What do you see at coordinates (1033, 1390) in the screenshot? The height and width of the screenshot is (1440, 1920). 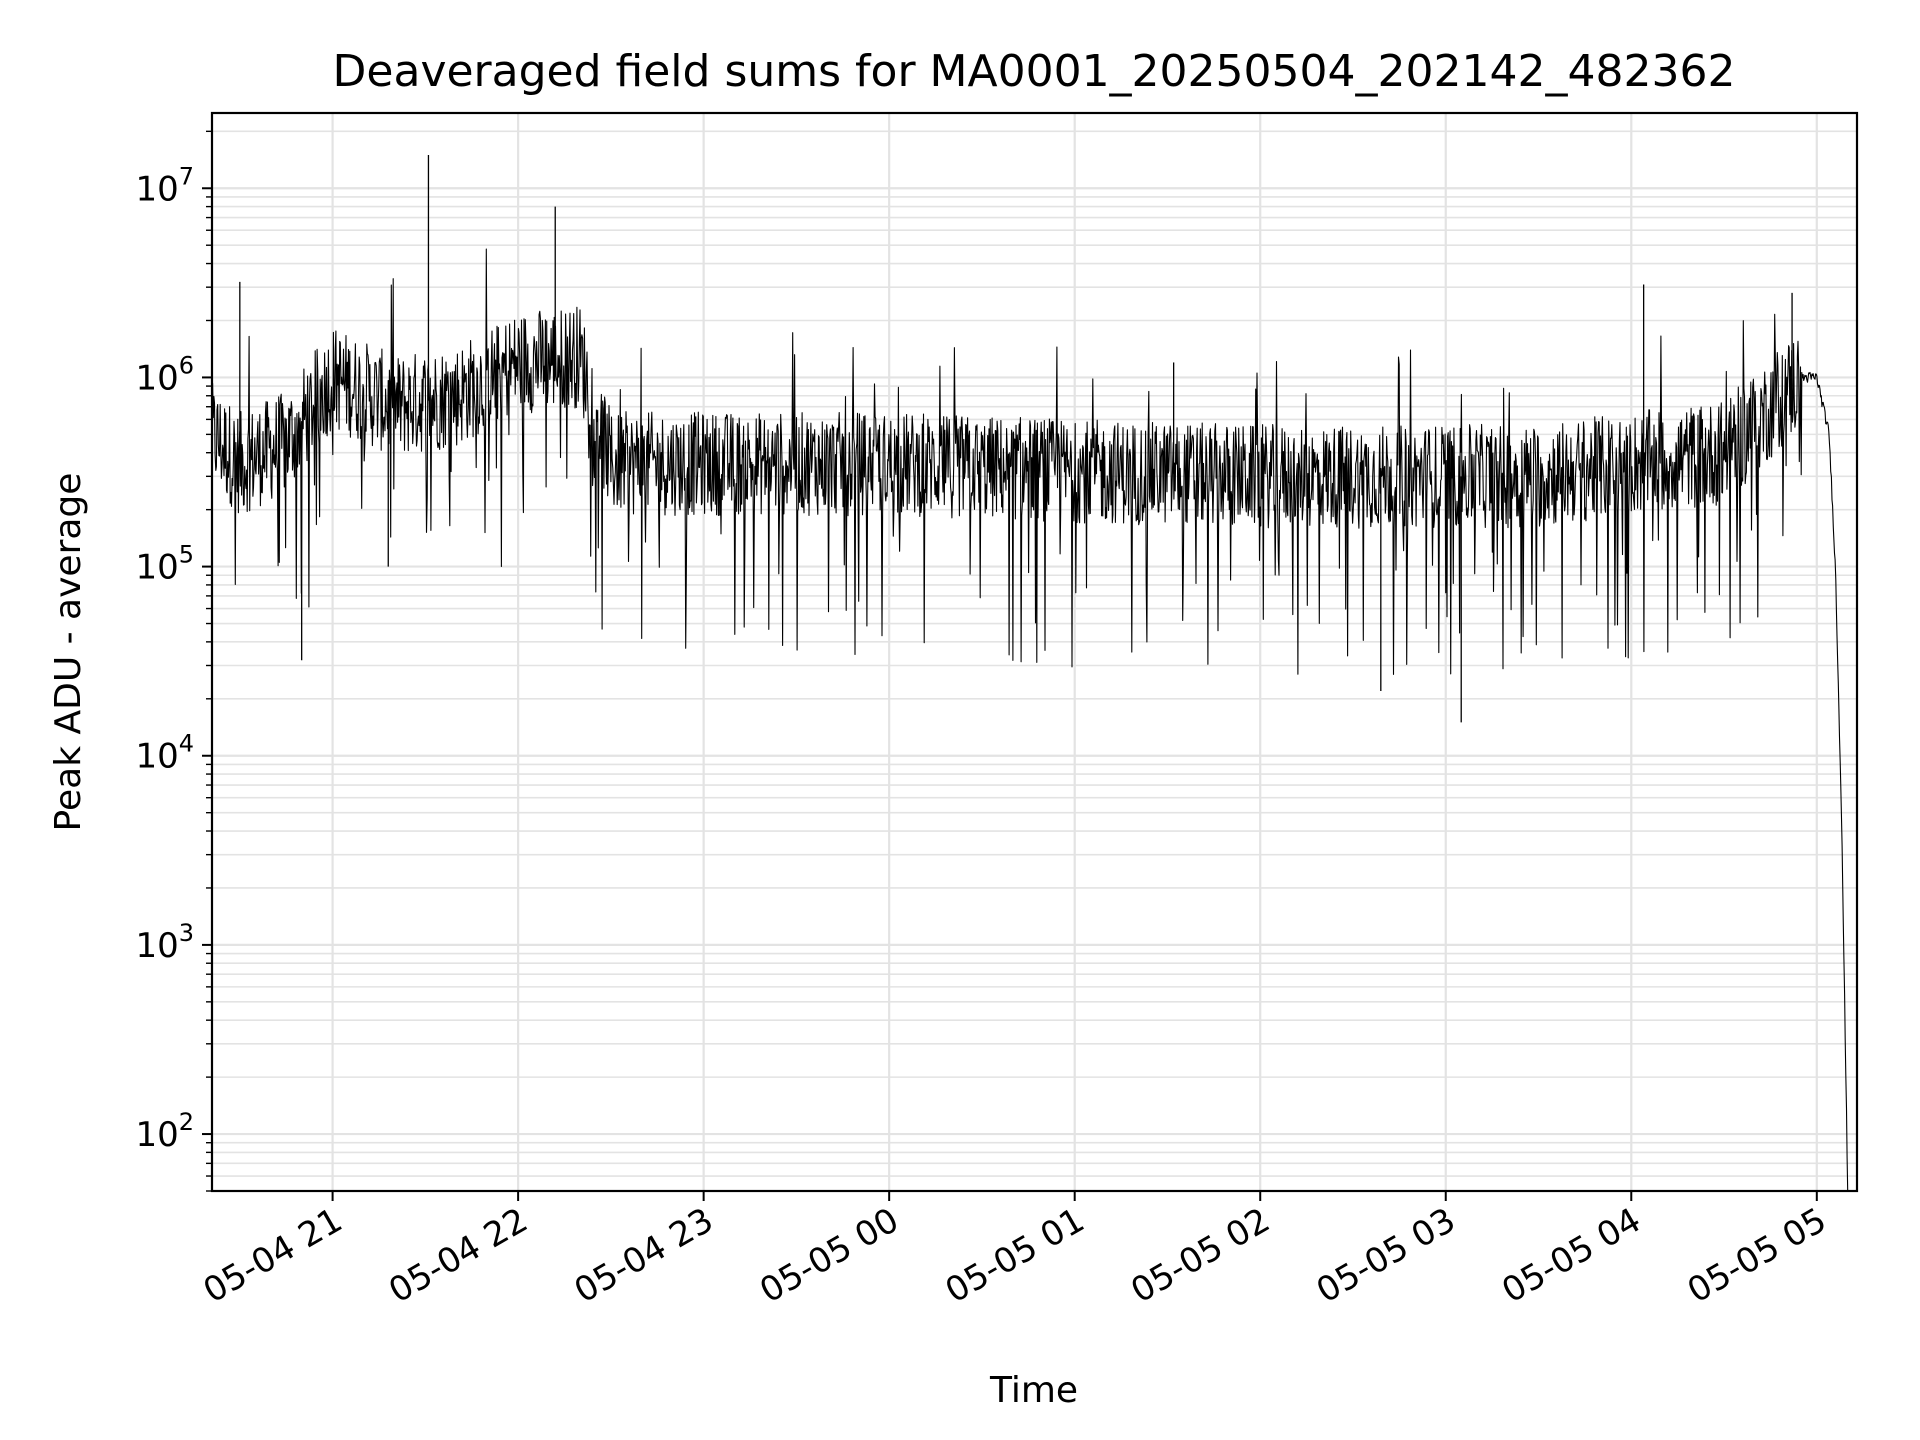 I see `x-axis-label: Time` at bounding box center [1033, 1390].